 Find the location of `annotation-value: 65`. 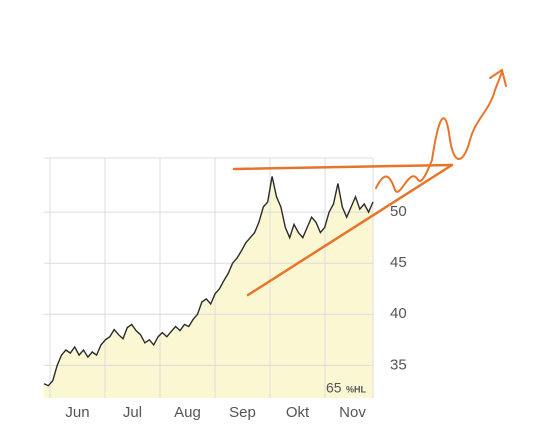

annotation-value: 65 is located at coordinates (334, 388).